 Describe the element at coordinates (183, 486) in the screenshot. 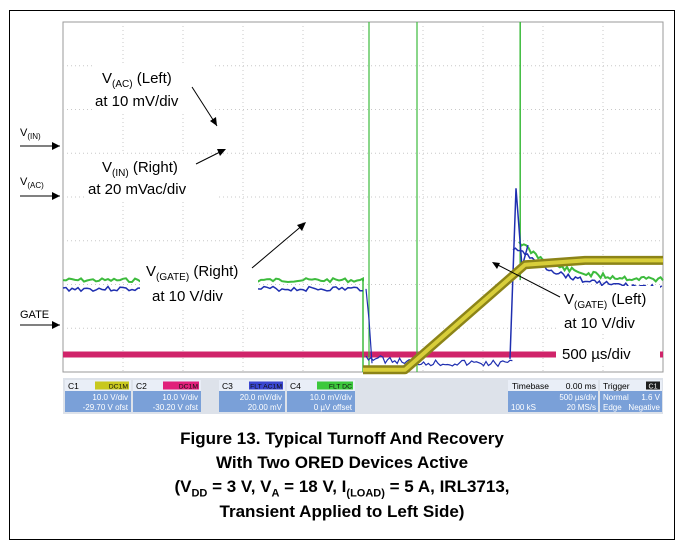

I see `caption-text: (V` at that location.